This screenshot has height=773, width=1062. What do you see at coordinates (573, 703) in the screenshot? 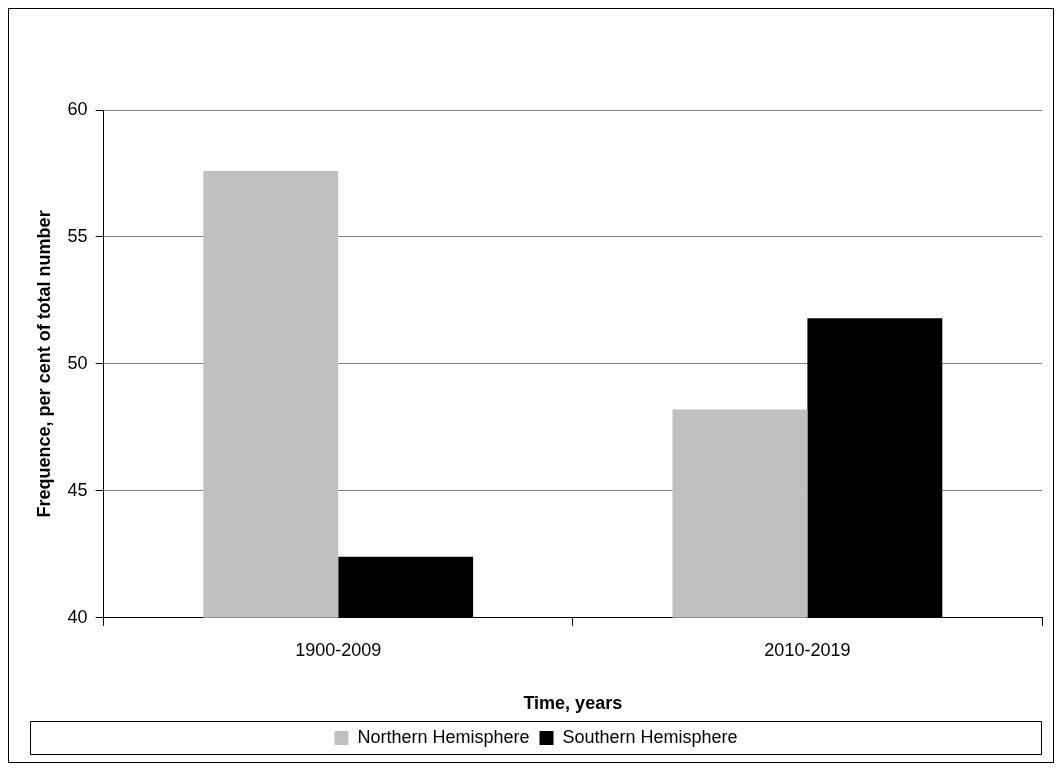
I see `x-axis-title: Time, years` at bounding box center [573, 703].